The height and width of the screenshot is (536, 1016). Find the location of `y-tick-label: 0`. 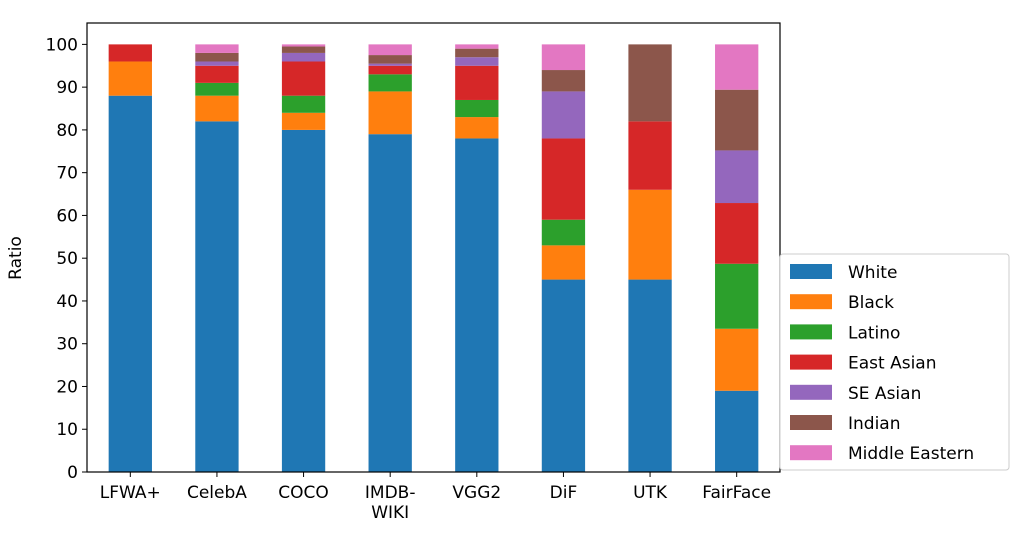

y-tick-label: 0 is located at coordinates (72, 473).